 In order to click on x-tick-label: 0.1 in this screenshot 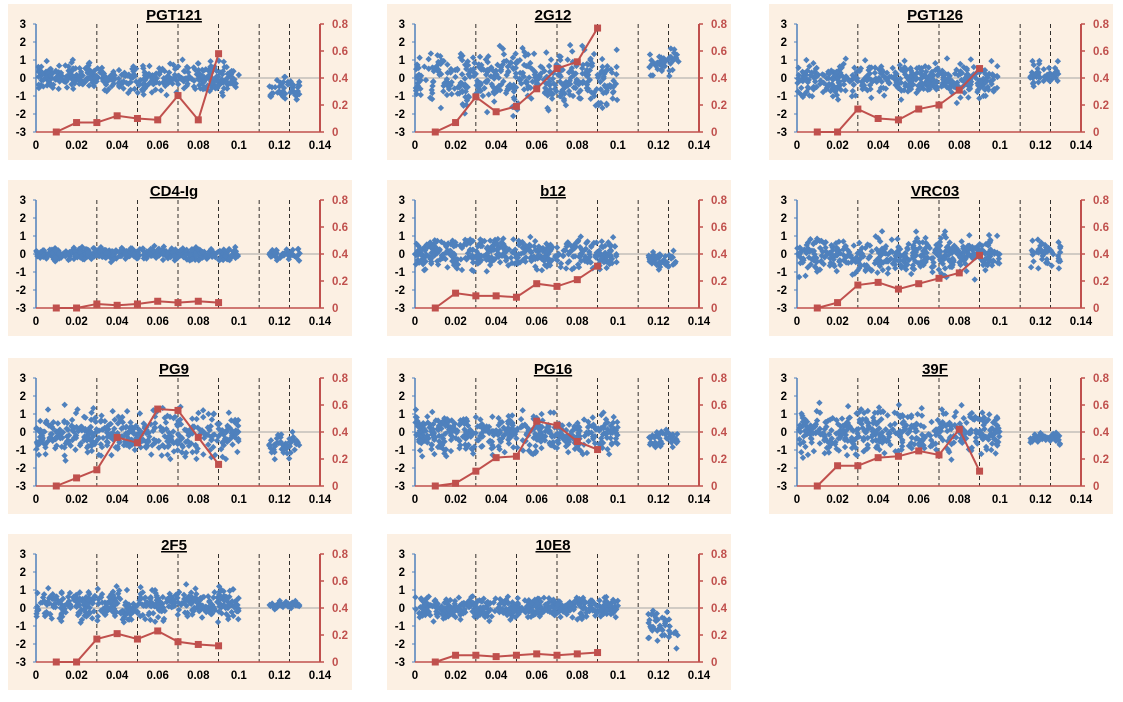, I will do `click(1000, 322)`.